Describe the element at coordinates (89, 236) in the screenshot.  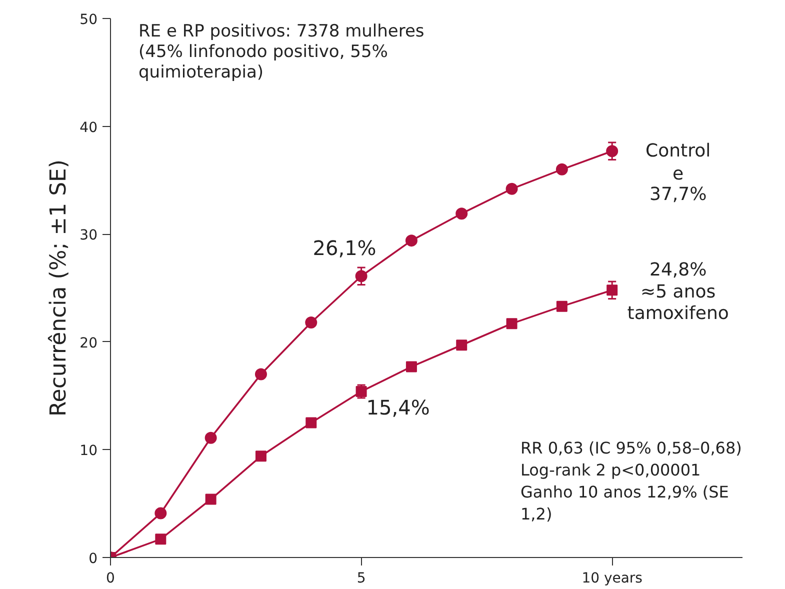
I see `y-tick-label: 30` at that location.